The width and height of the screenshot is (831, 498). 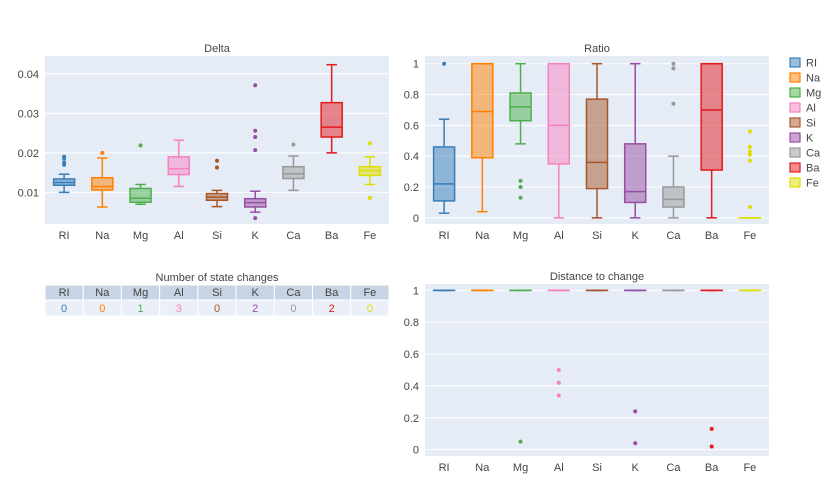 I want to click on legend-label: Al, so click(x=811, y=109).